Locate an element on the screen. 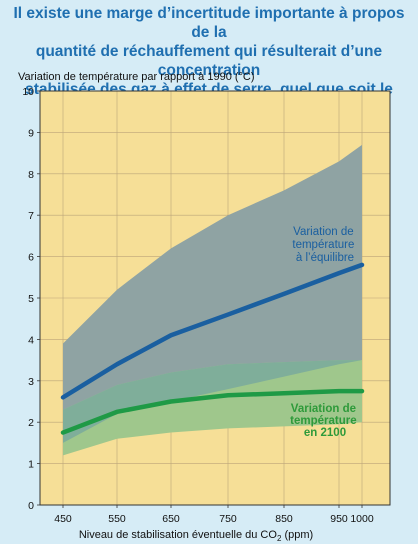 The width and height of the screenshot is (418, 544). x-tick-label: 550 is located at coordinates (117, 519).